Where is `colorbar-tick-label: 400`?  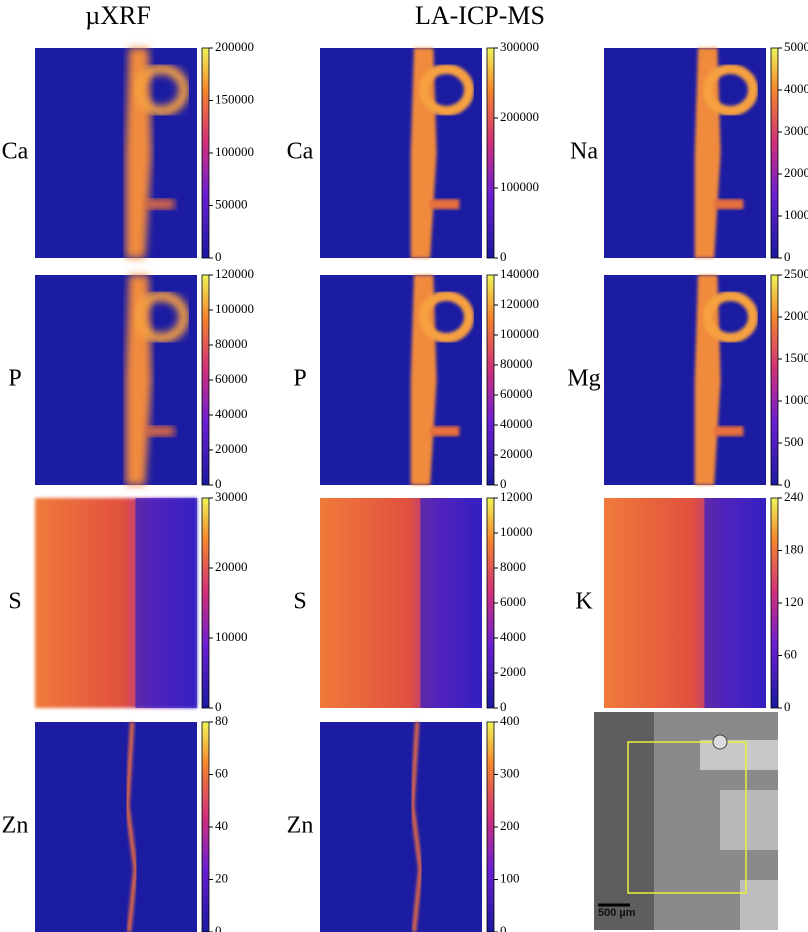 colorbar-tick-label: 400 is located at coordinates (510, 720).